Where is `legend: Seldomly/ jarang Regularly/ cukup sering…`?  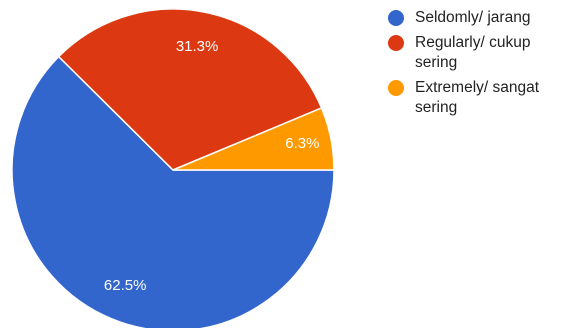 legend: Seldomly/ jarang Regularly/ cukup sering… is located at coordinates (476, 65).